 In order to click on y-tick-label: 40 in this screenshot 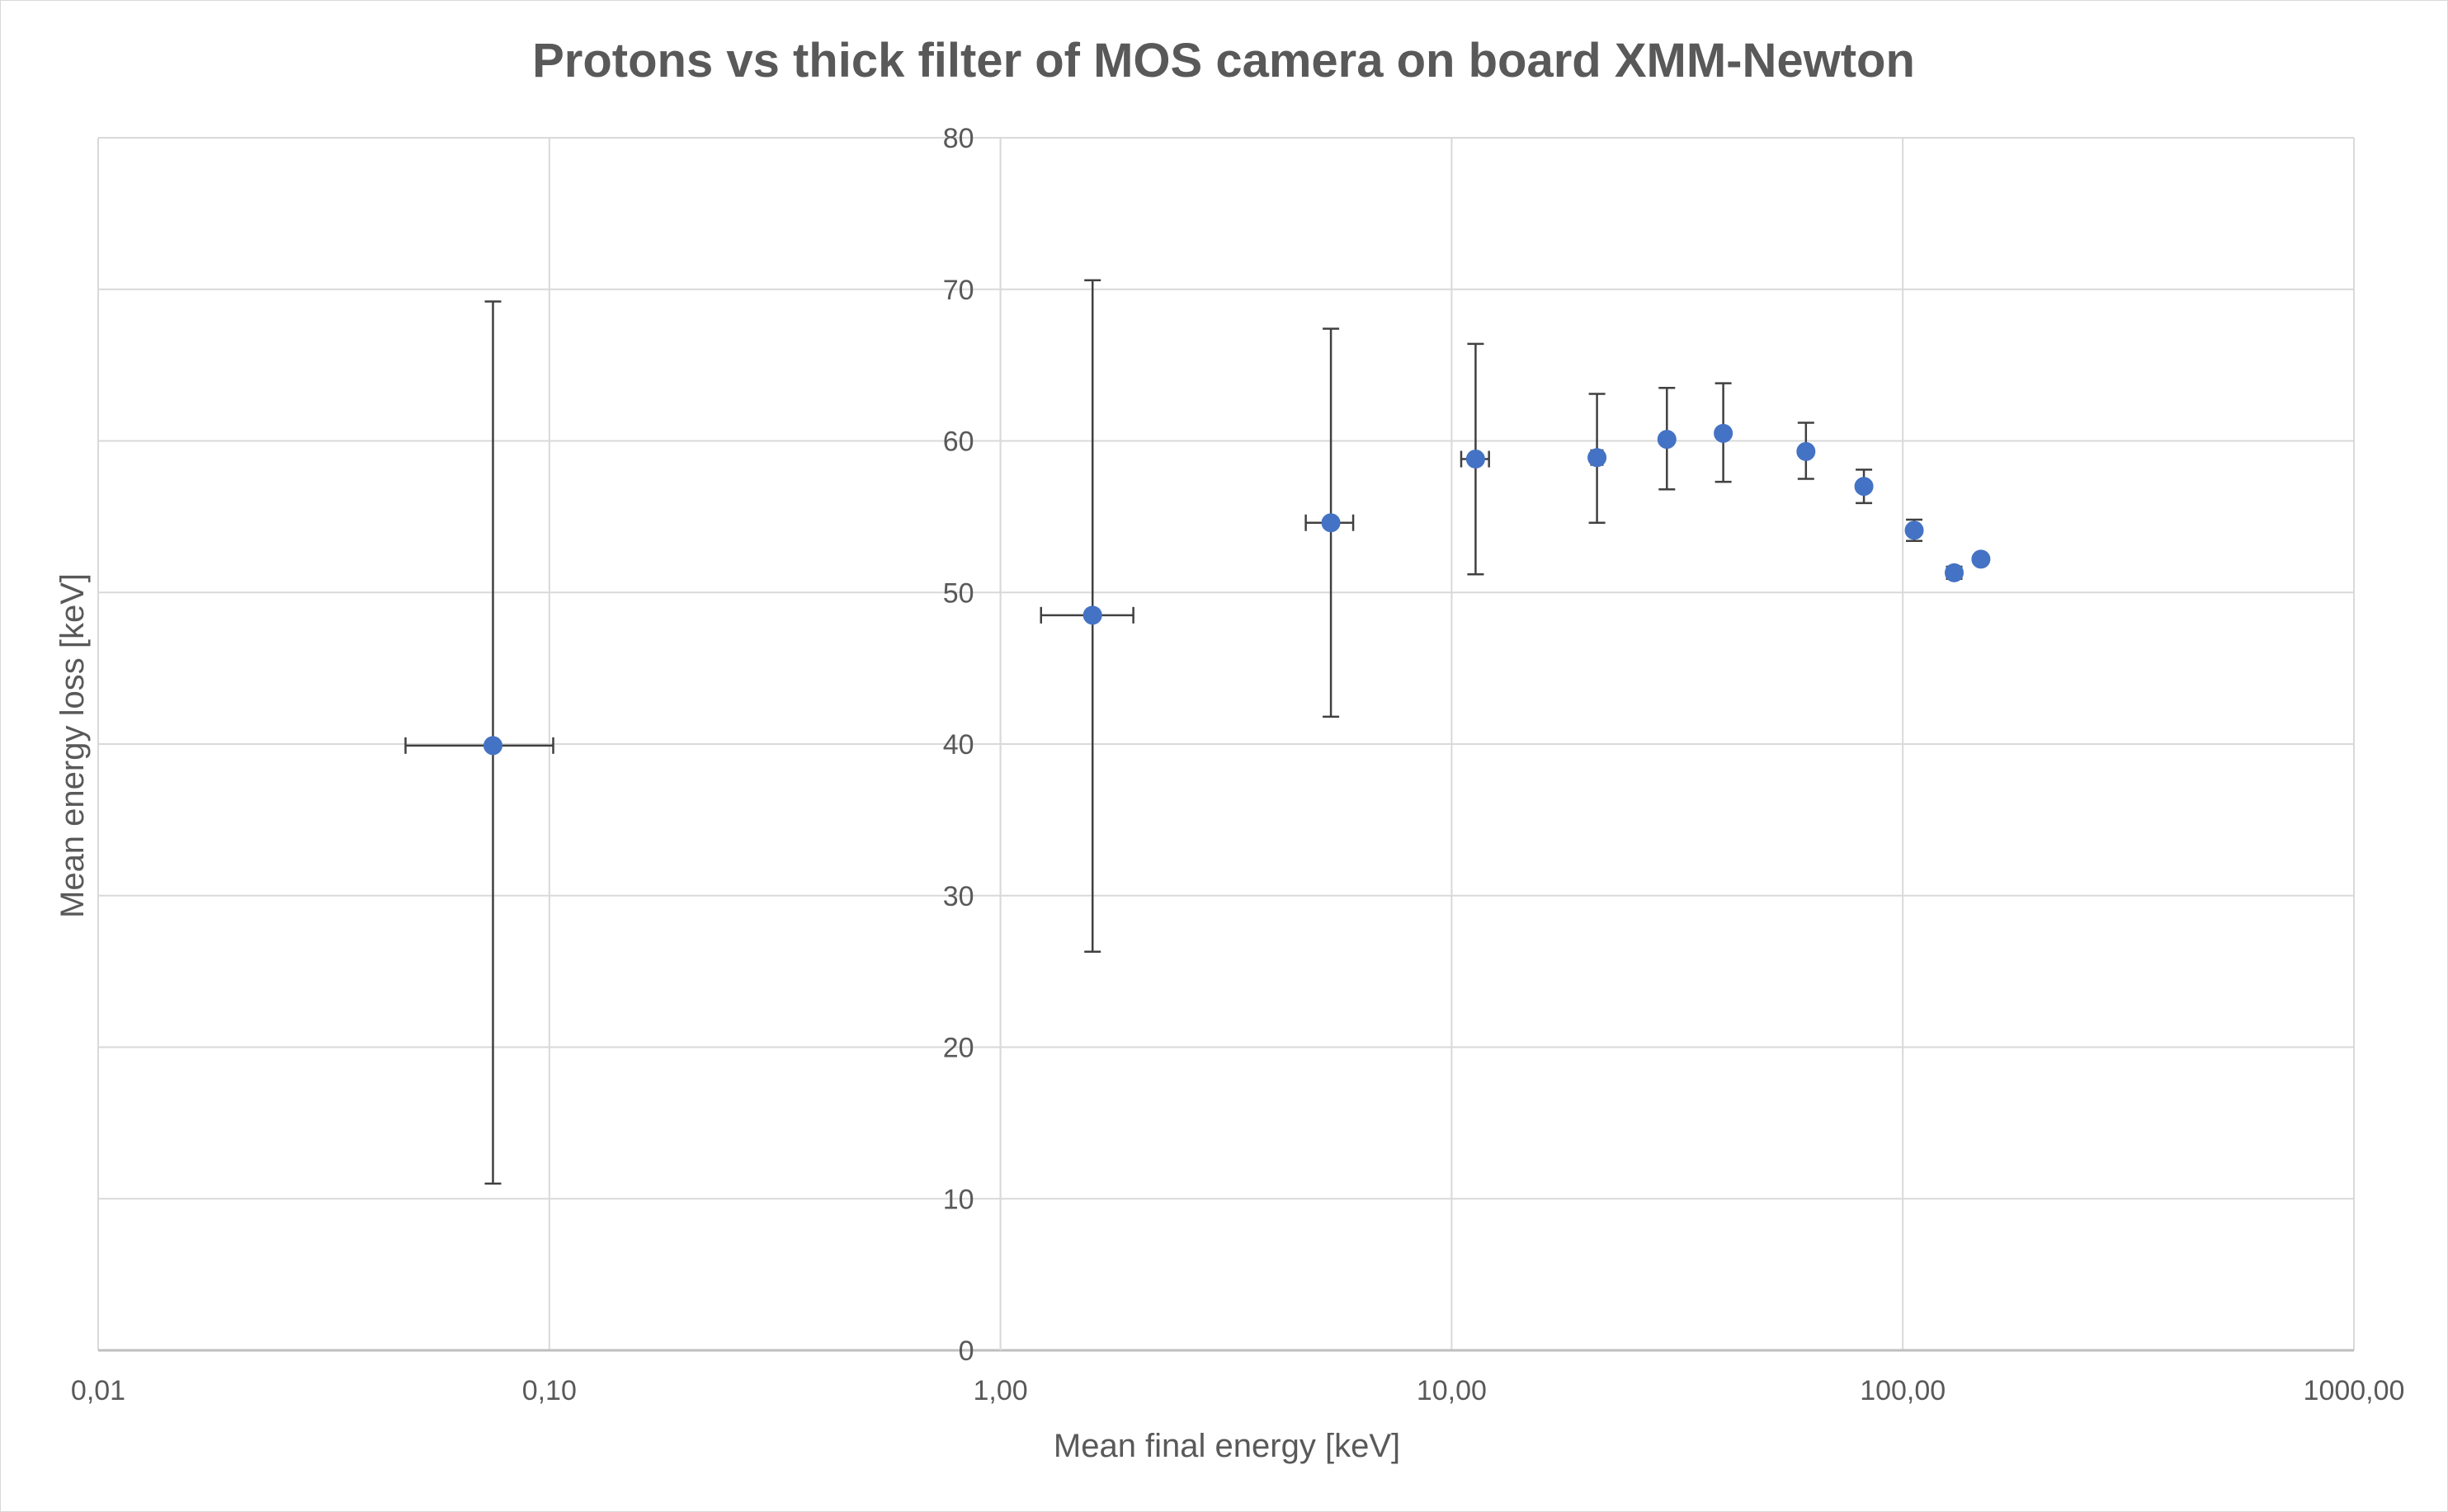, I will do `click(958, 745)`.